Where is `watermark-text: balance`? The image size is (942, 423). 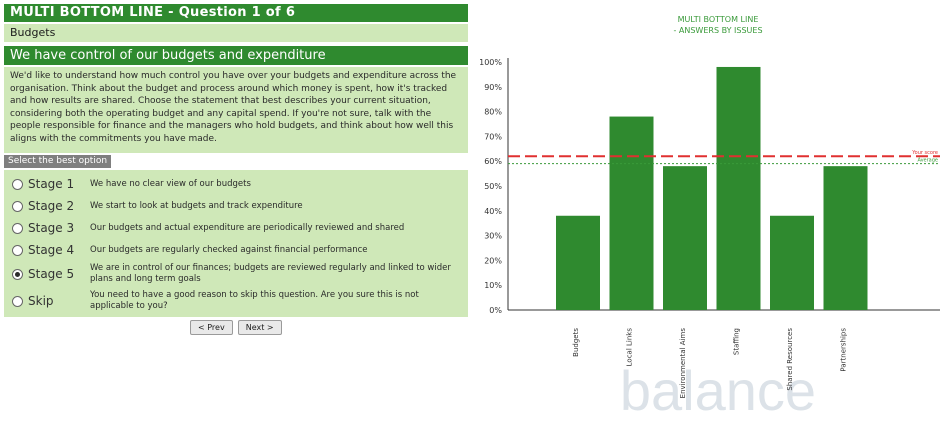
watermark-text: balance is located at coordinates (718, 390).